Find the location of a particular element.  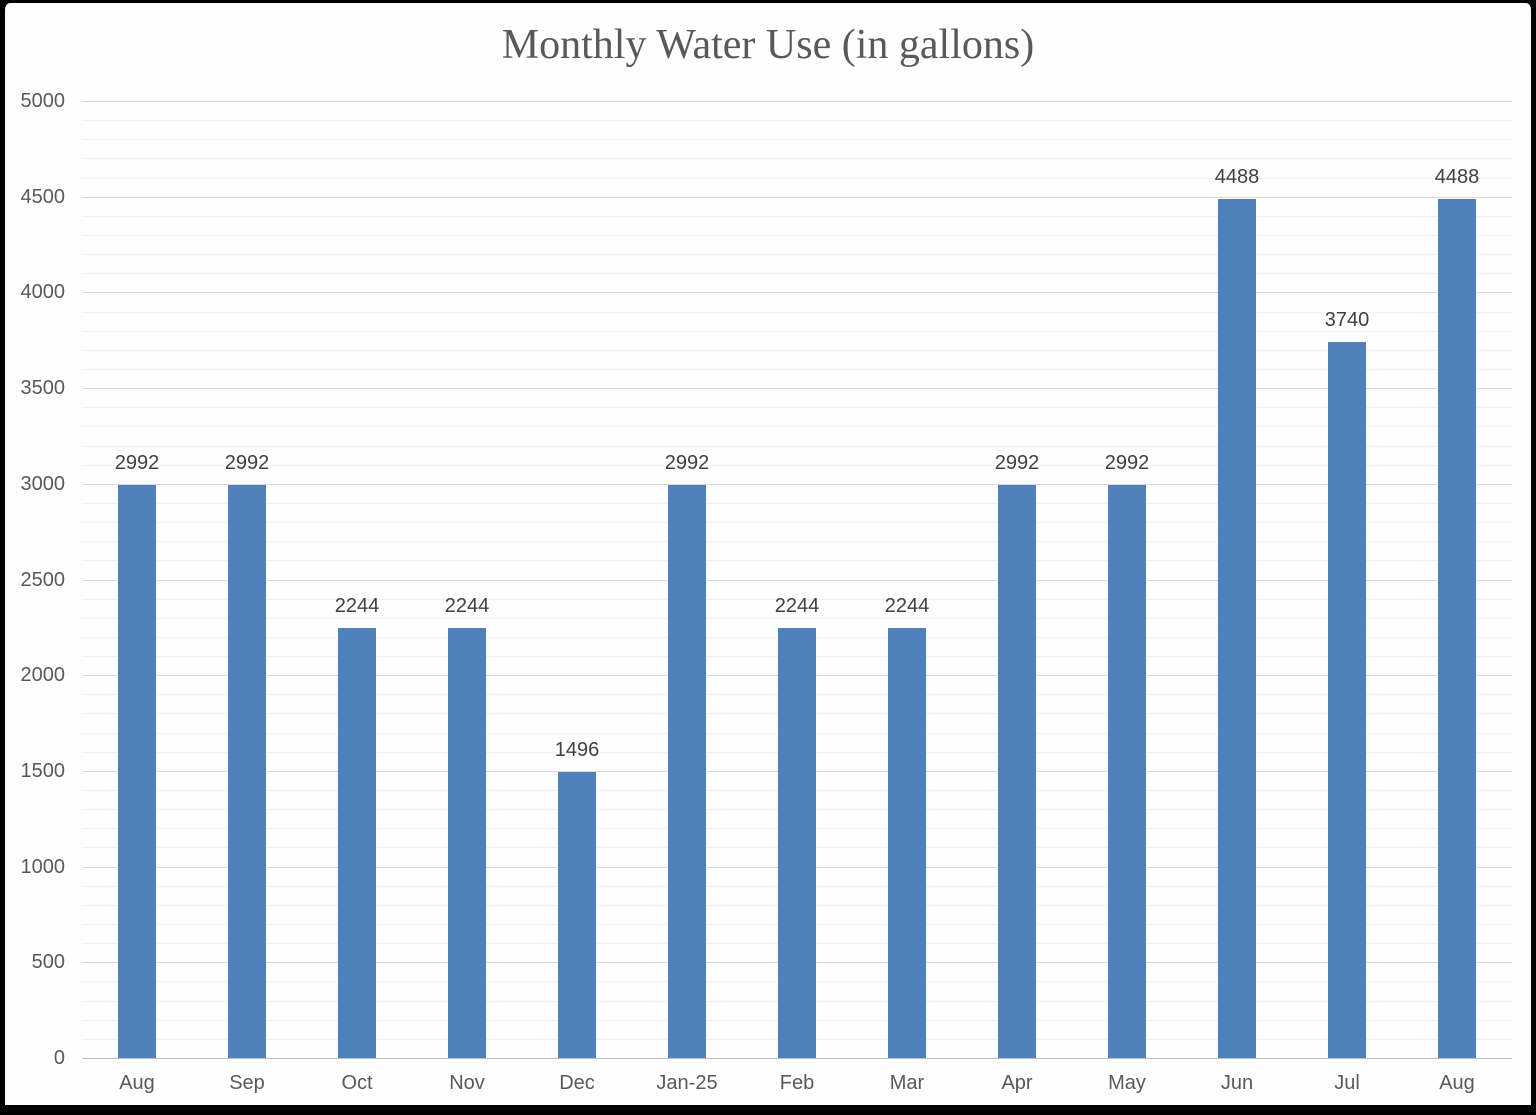

bar-jun is located at coordinates (1237, 628).